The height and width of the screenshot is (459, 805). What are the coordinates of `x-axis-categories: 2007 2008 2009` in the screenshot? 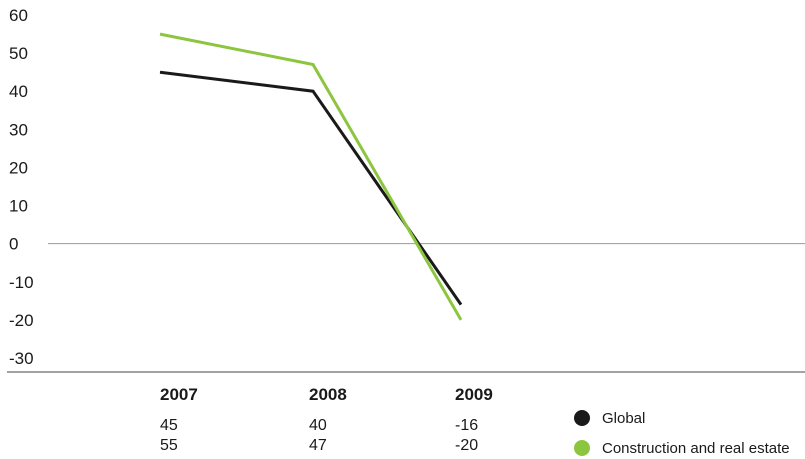 It's located at (326, 394).